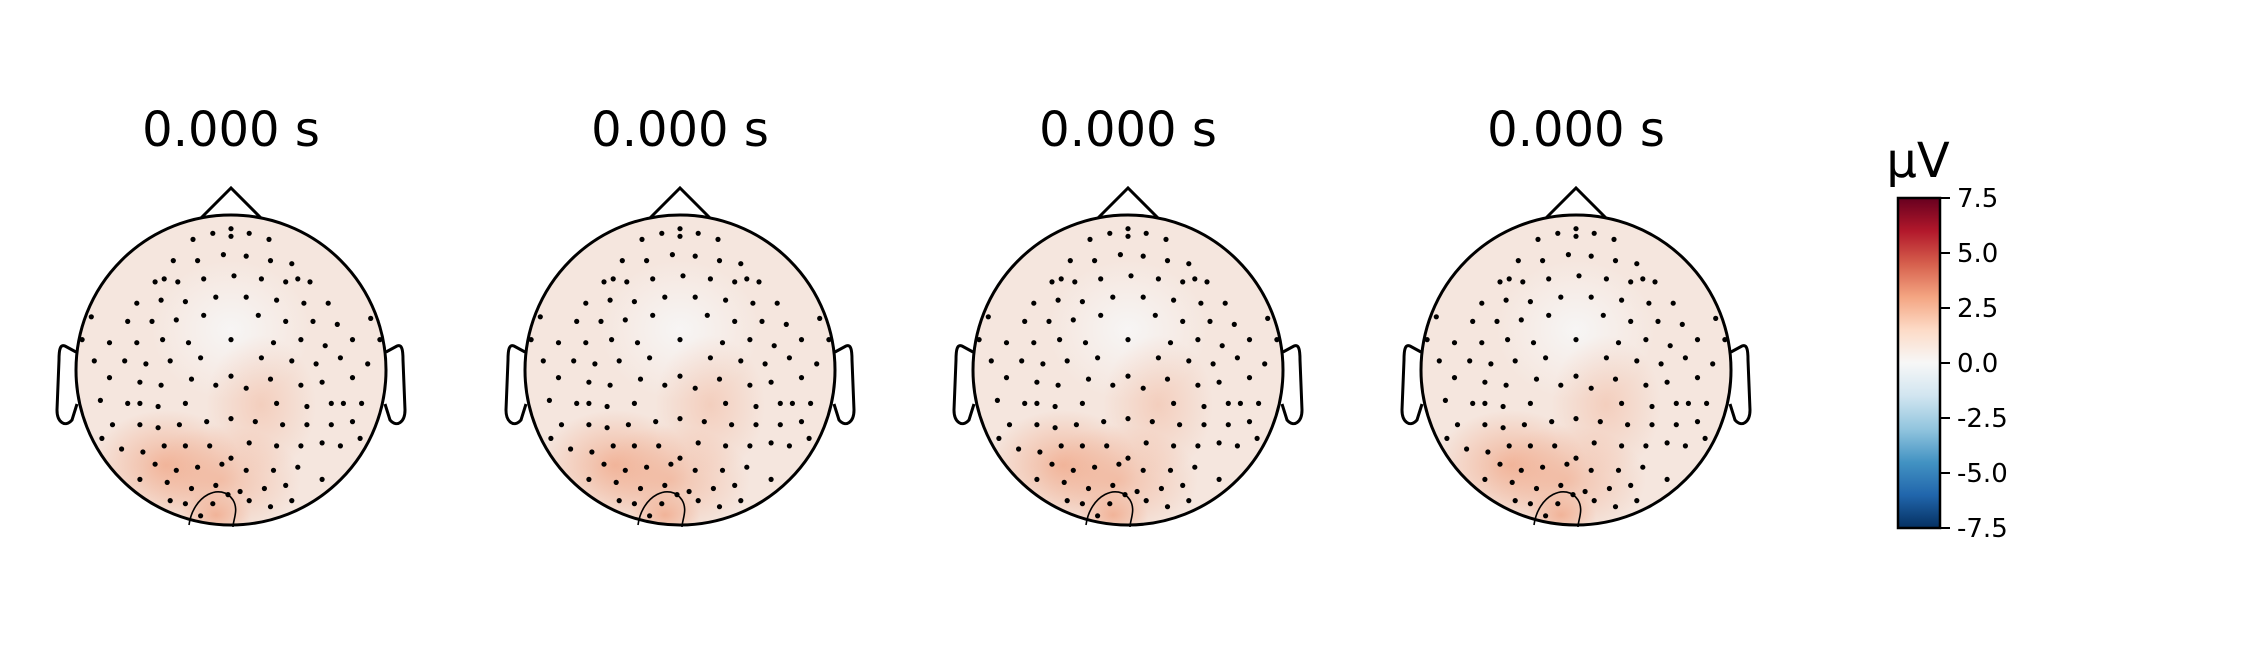  Describe the element at coordinates (1576, 202) in the screenshot. I see `nose` at that location.